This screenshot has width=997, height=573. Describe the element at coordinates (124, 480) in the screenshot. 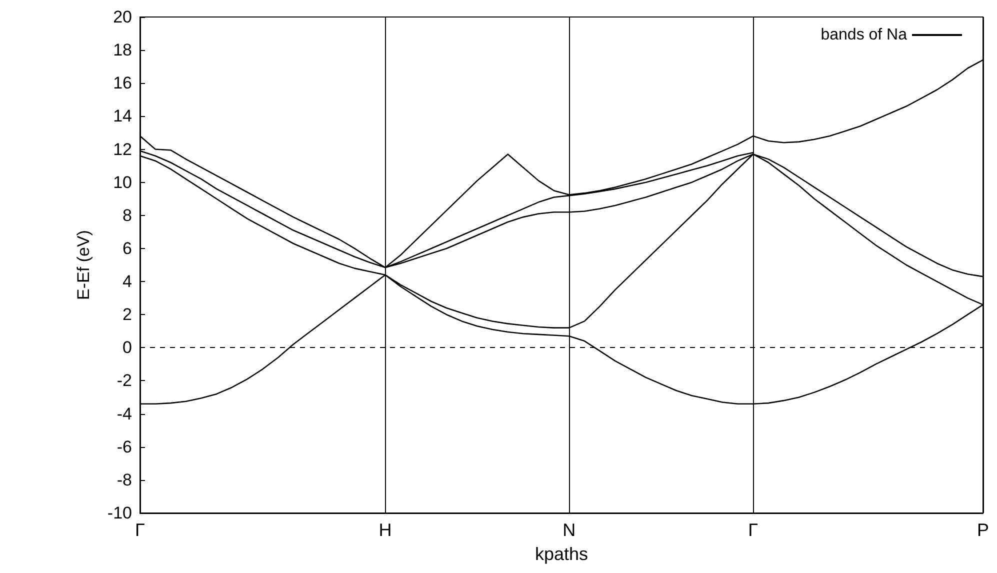

I see `y-tick-label: -8` at that location.